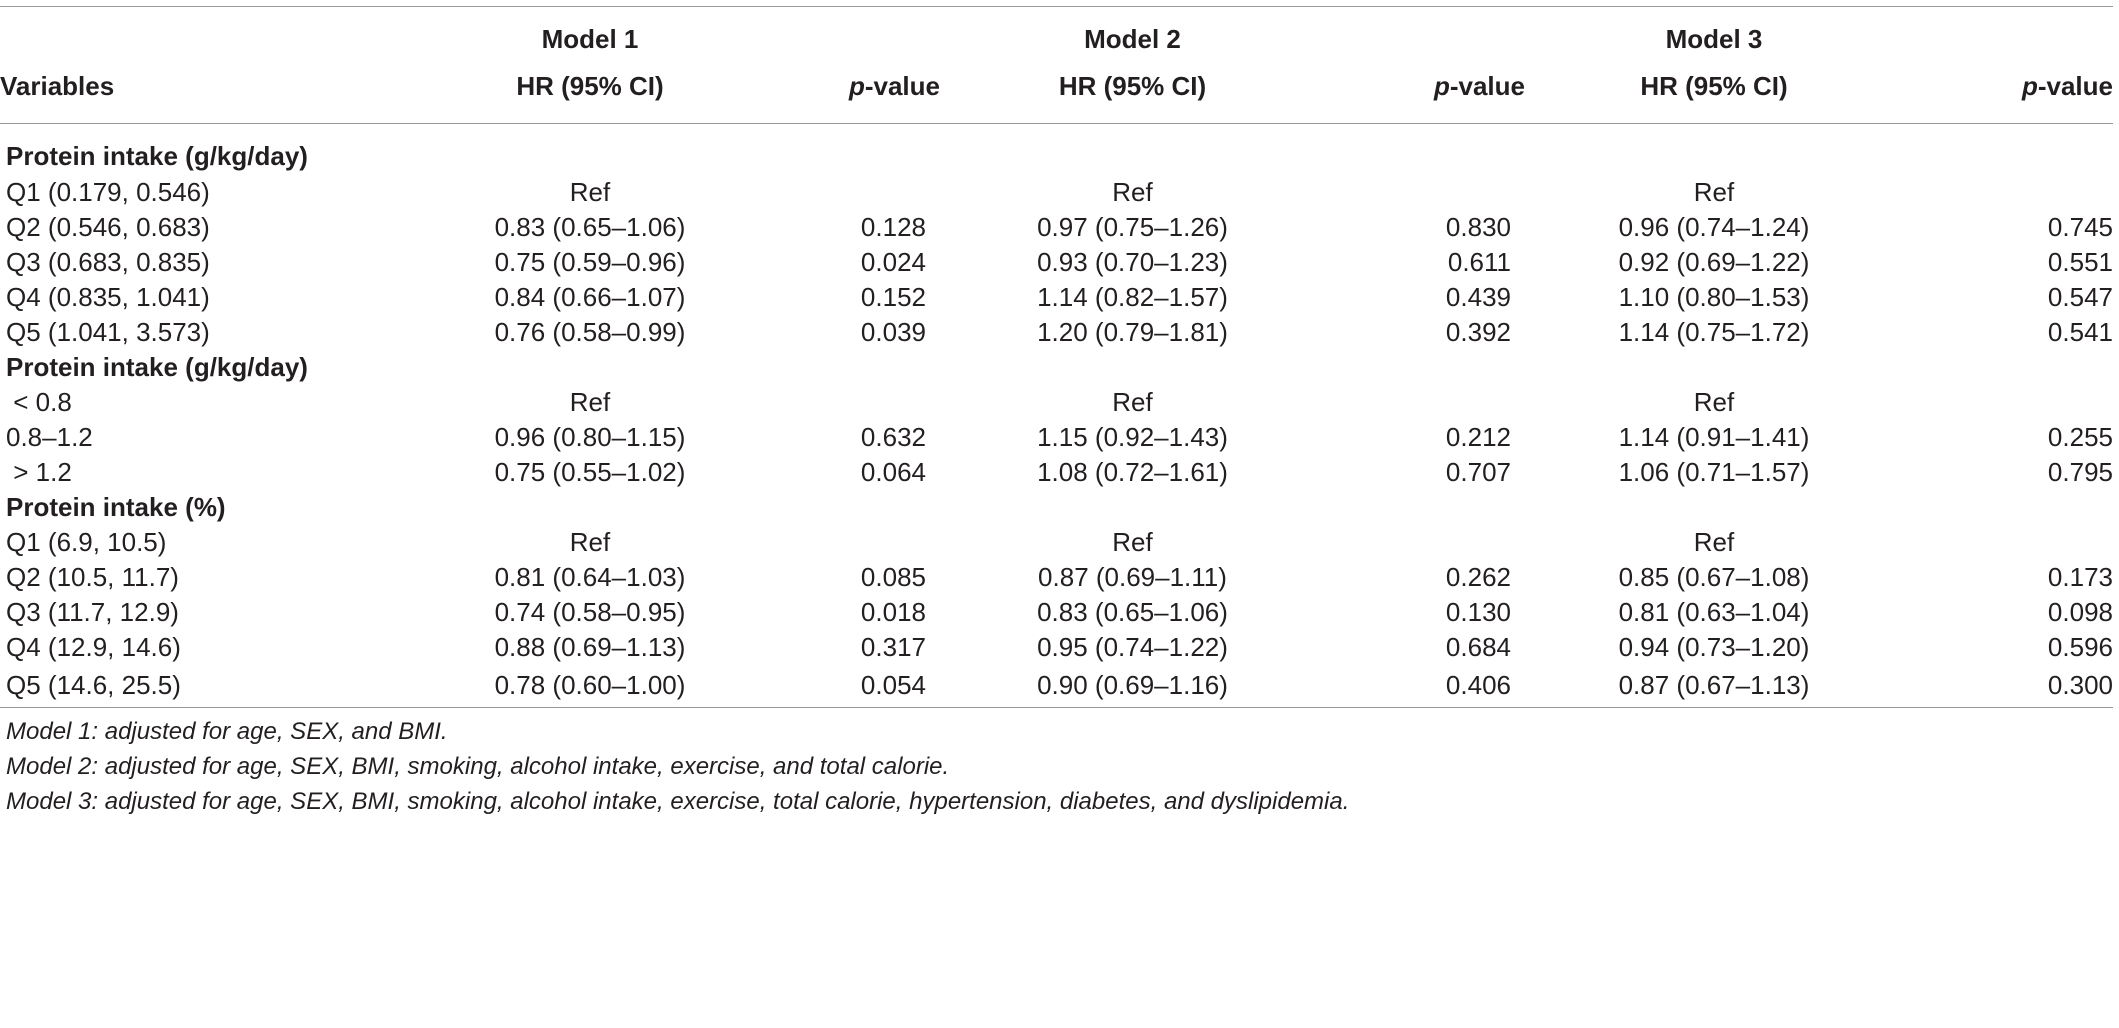 The width and height of the screenshot is (2119, 1028). I want to click on model-1-p-value: 0.054, so click(840, 686).